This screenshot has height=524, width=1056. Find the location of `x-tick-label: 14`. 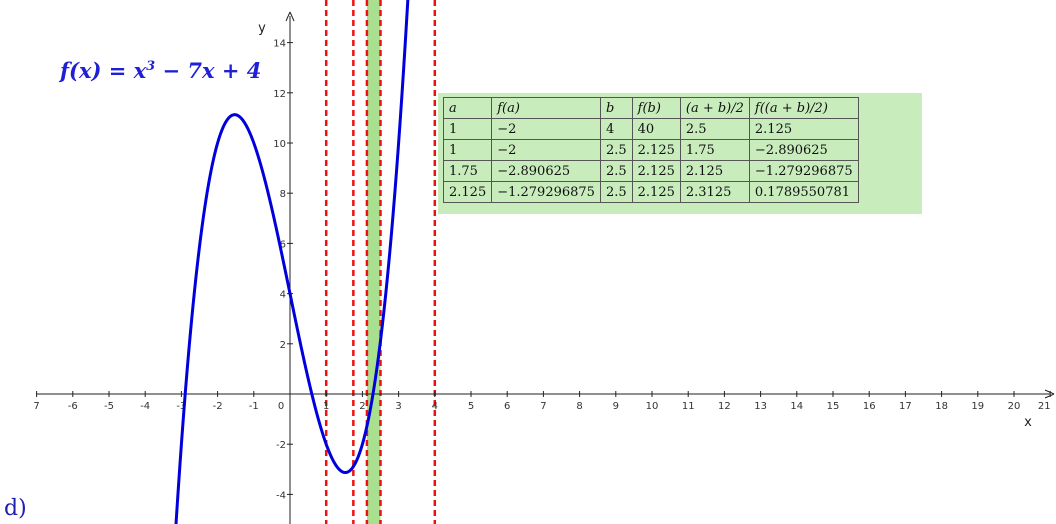

x-tick-label: 14 is located at coordinates (796, 406).